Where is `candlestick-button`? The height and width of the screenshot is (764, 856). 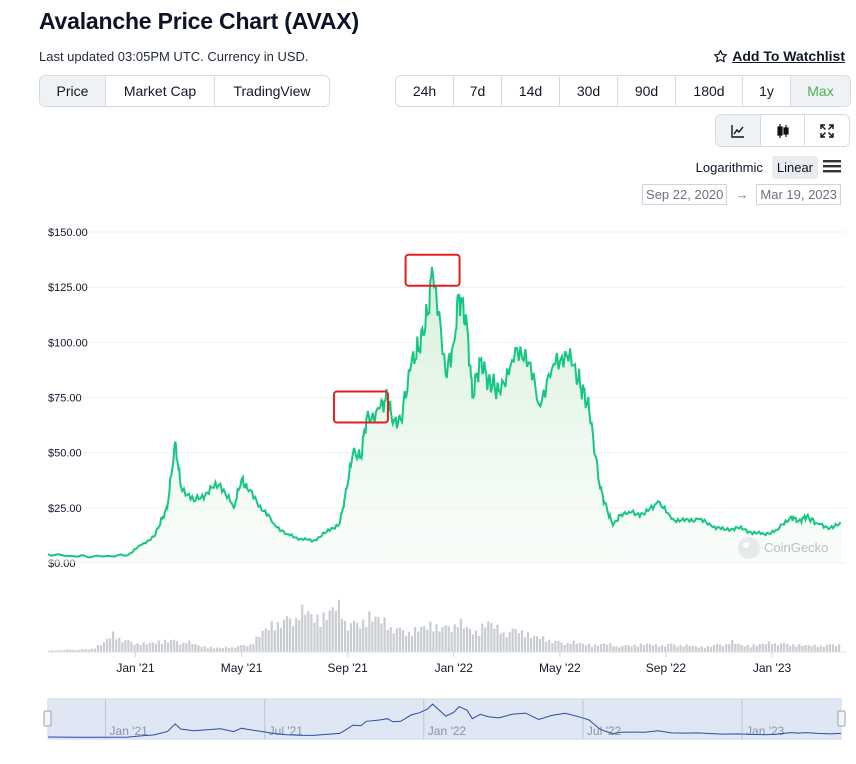
candlestick-button is located at coordinates (783, 130).